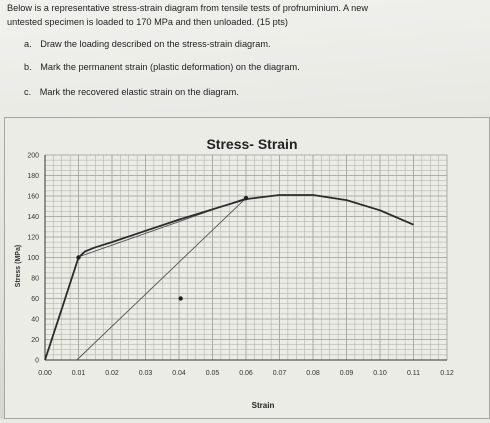 Image resolution: width=490 pixels, height=423 pixels. I want to click on y-tick-label: 40, so click(35, 320).